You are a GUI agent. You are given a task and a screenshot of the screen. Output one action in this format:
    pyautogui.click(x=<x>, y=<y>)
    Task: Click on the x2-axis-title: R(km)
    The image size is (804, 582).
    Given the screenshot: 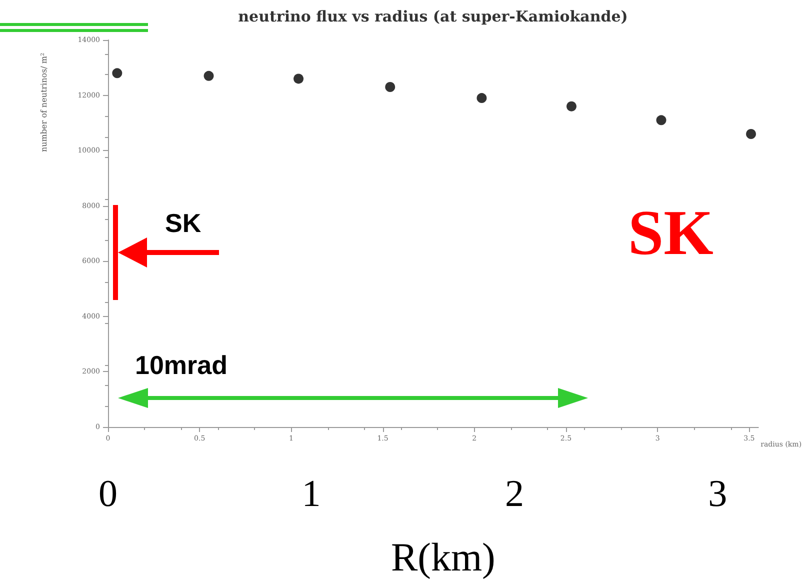 What is the action you would take?
    pyautogui.click(x=443, y=557)
    